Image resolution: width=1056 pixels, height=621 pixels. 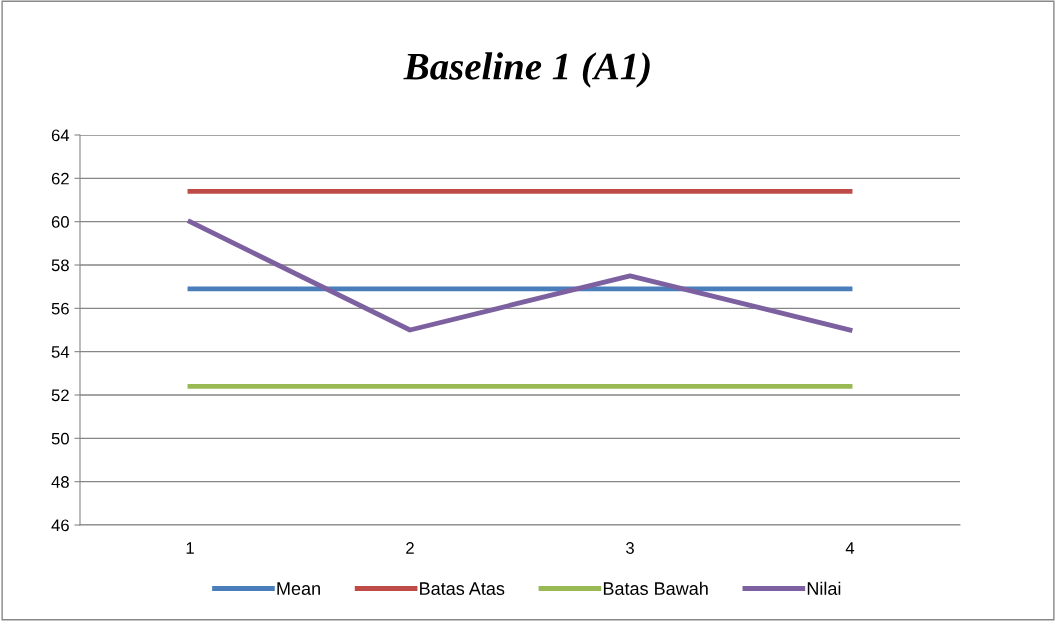 What do you see at coordinates (60, 525) in the screenshot?
I see `y-tick-label: 46` at bounding box center [60, 525].